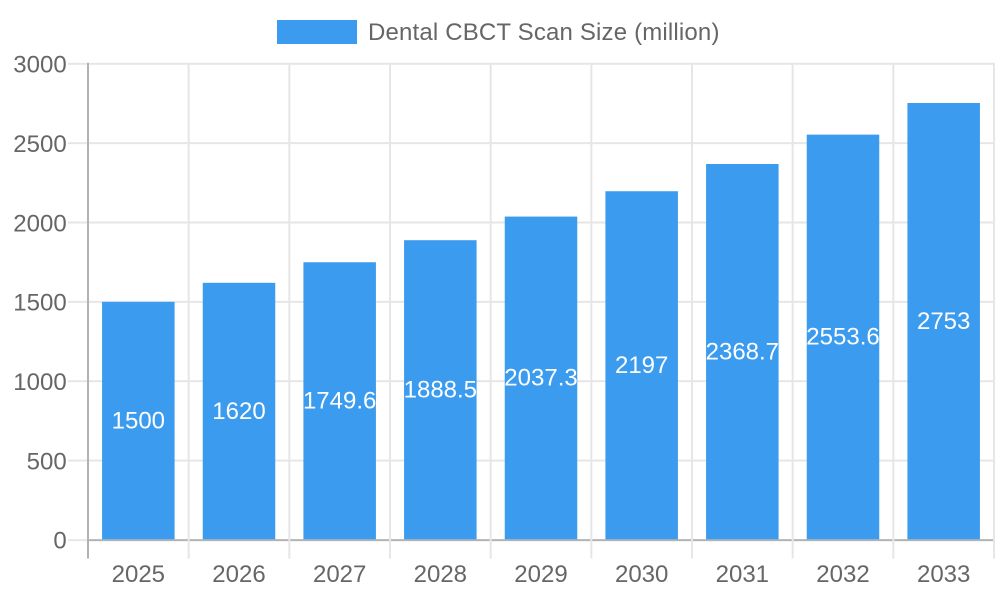 The width and height of the screenshot is (1000, 600). I want to click on svg-text: 3000, so click(39, 65).